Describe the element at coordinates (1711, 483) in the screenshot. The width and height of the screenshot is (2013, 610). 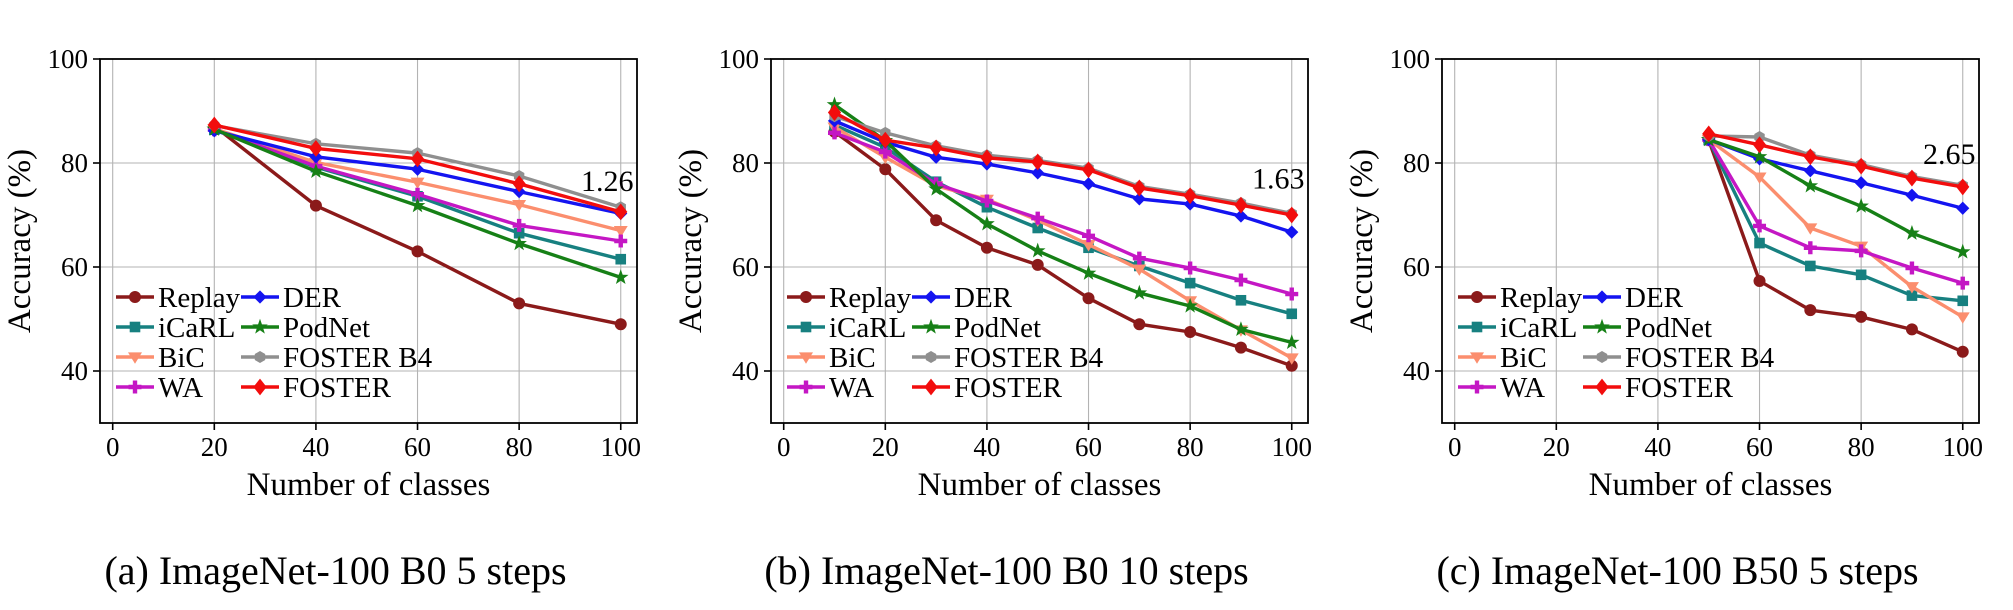
I see `x-axis-label: Number of classes` at that location.